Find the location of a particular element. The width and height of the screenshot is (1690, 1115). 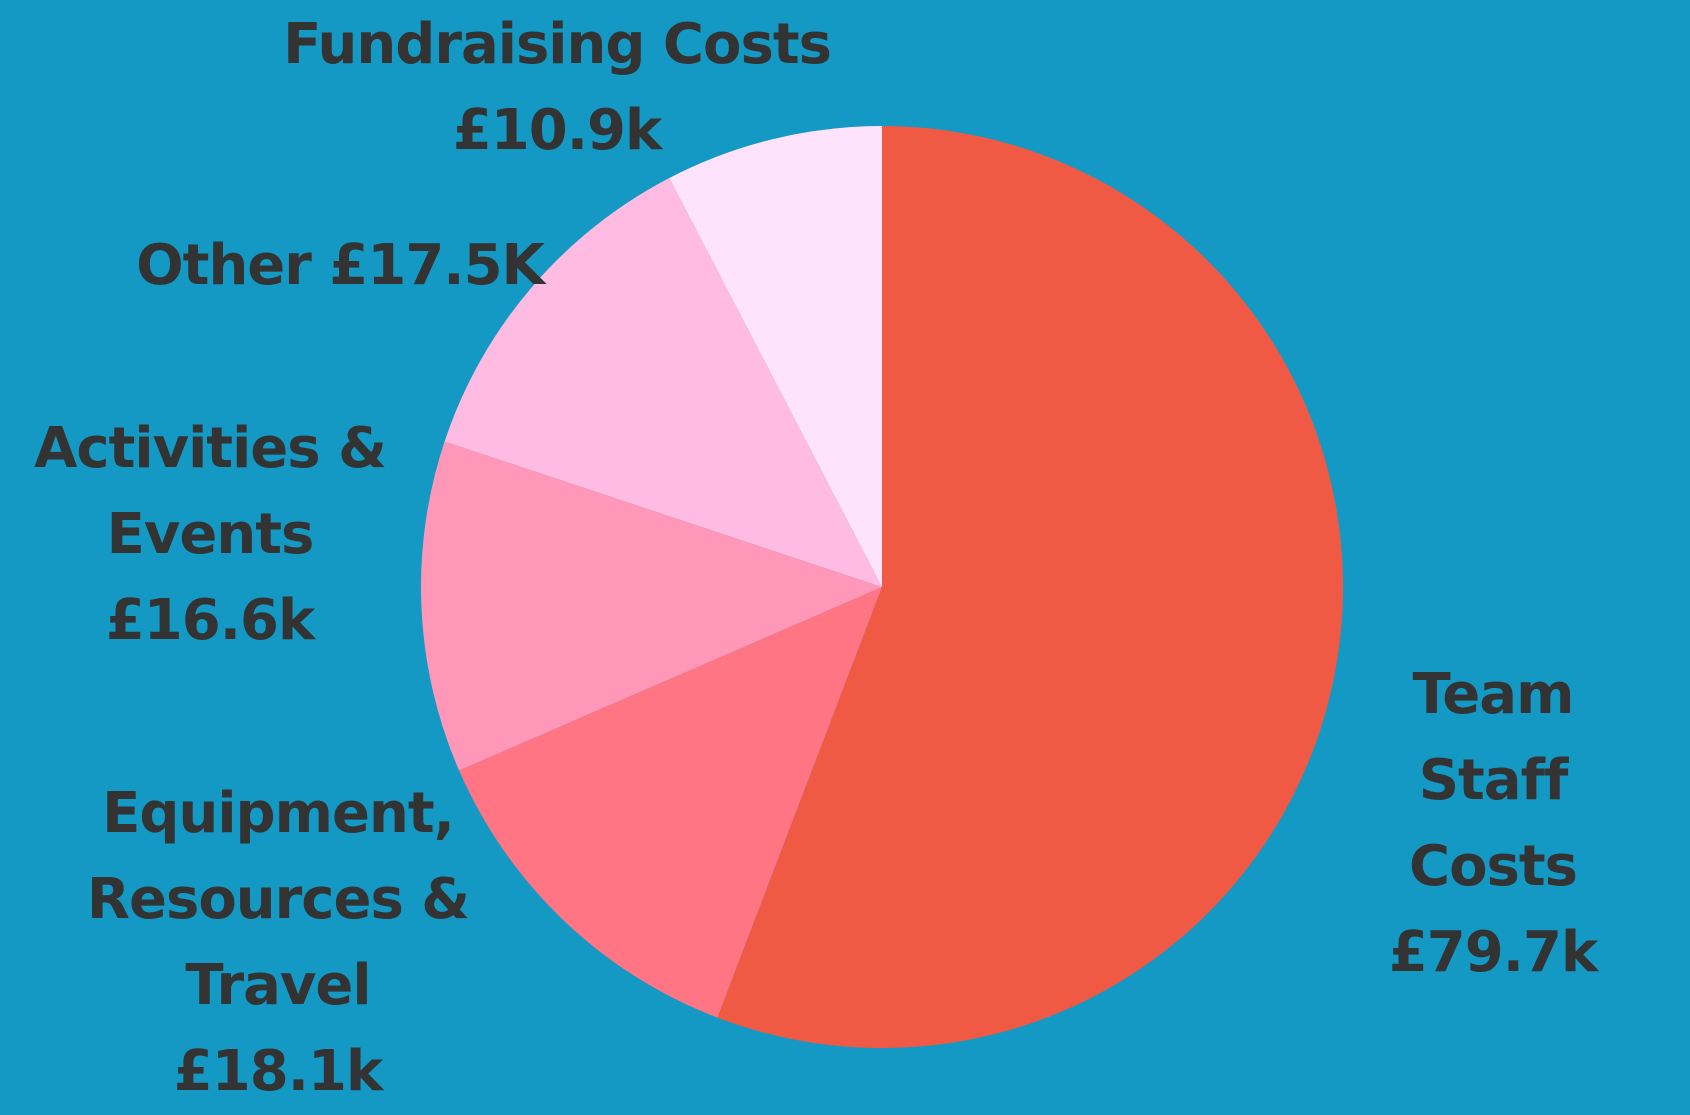

value-label: £18.1k is located at coordinates (278, 1071).